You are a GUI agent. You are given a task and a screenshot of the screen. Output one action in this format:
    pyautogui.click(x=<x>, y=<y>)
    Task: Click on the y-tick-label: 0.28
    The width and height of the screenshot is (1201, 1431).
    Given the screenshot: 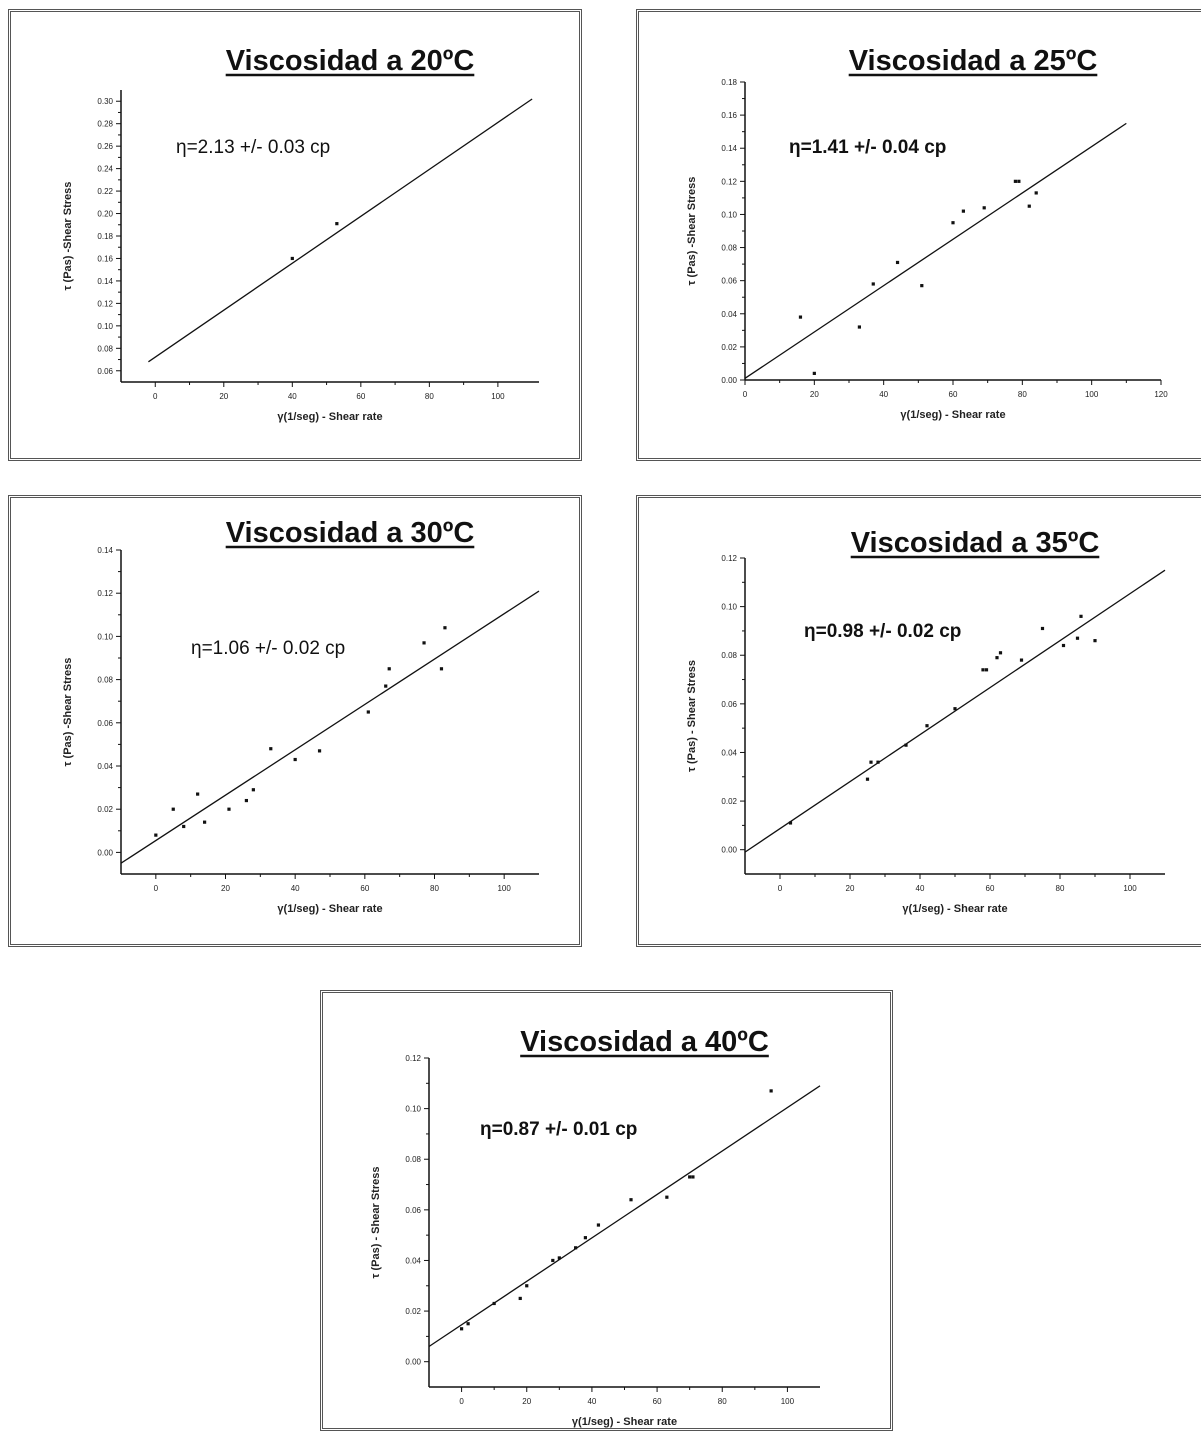 What is the action you would take?
    pyautogui.click(x=105, y=124)
    